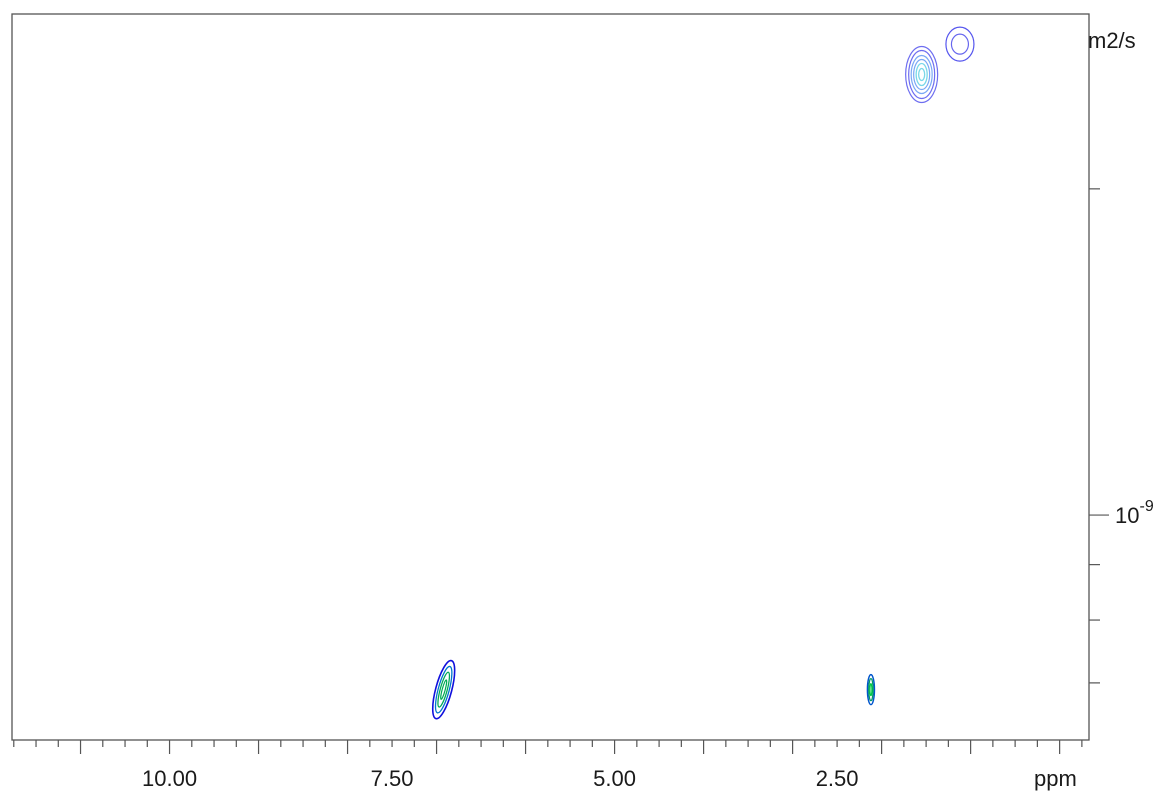 Image resolution: width=1175 pixels, height=796 pixels. What do you see at coordinates (1134, 513) in the screenshot?
I see `y-tick-label: 10-9` at bounding box center [1134, 513].